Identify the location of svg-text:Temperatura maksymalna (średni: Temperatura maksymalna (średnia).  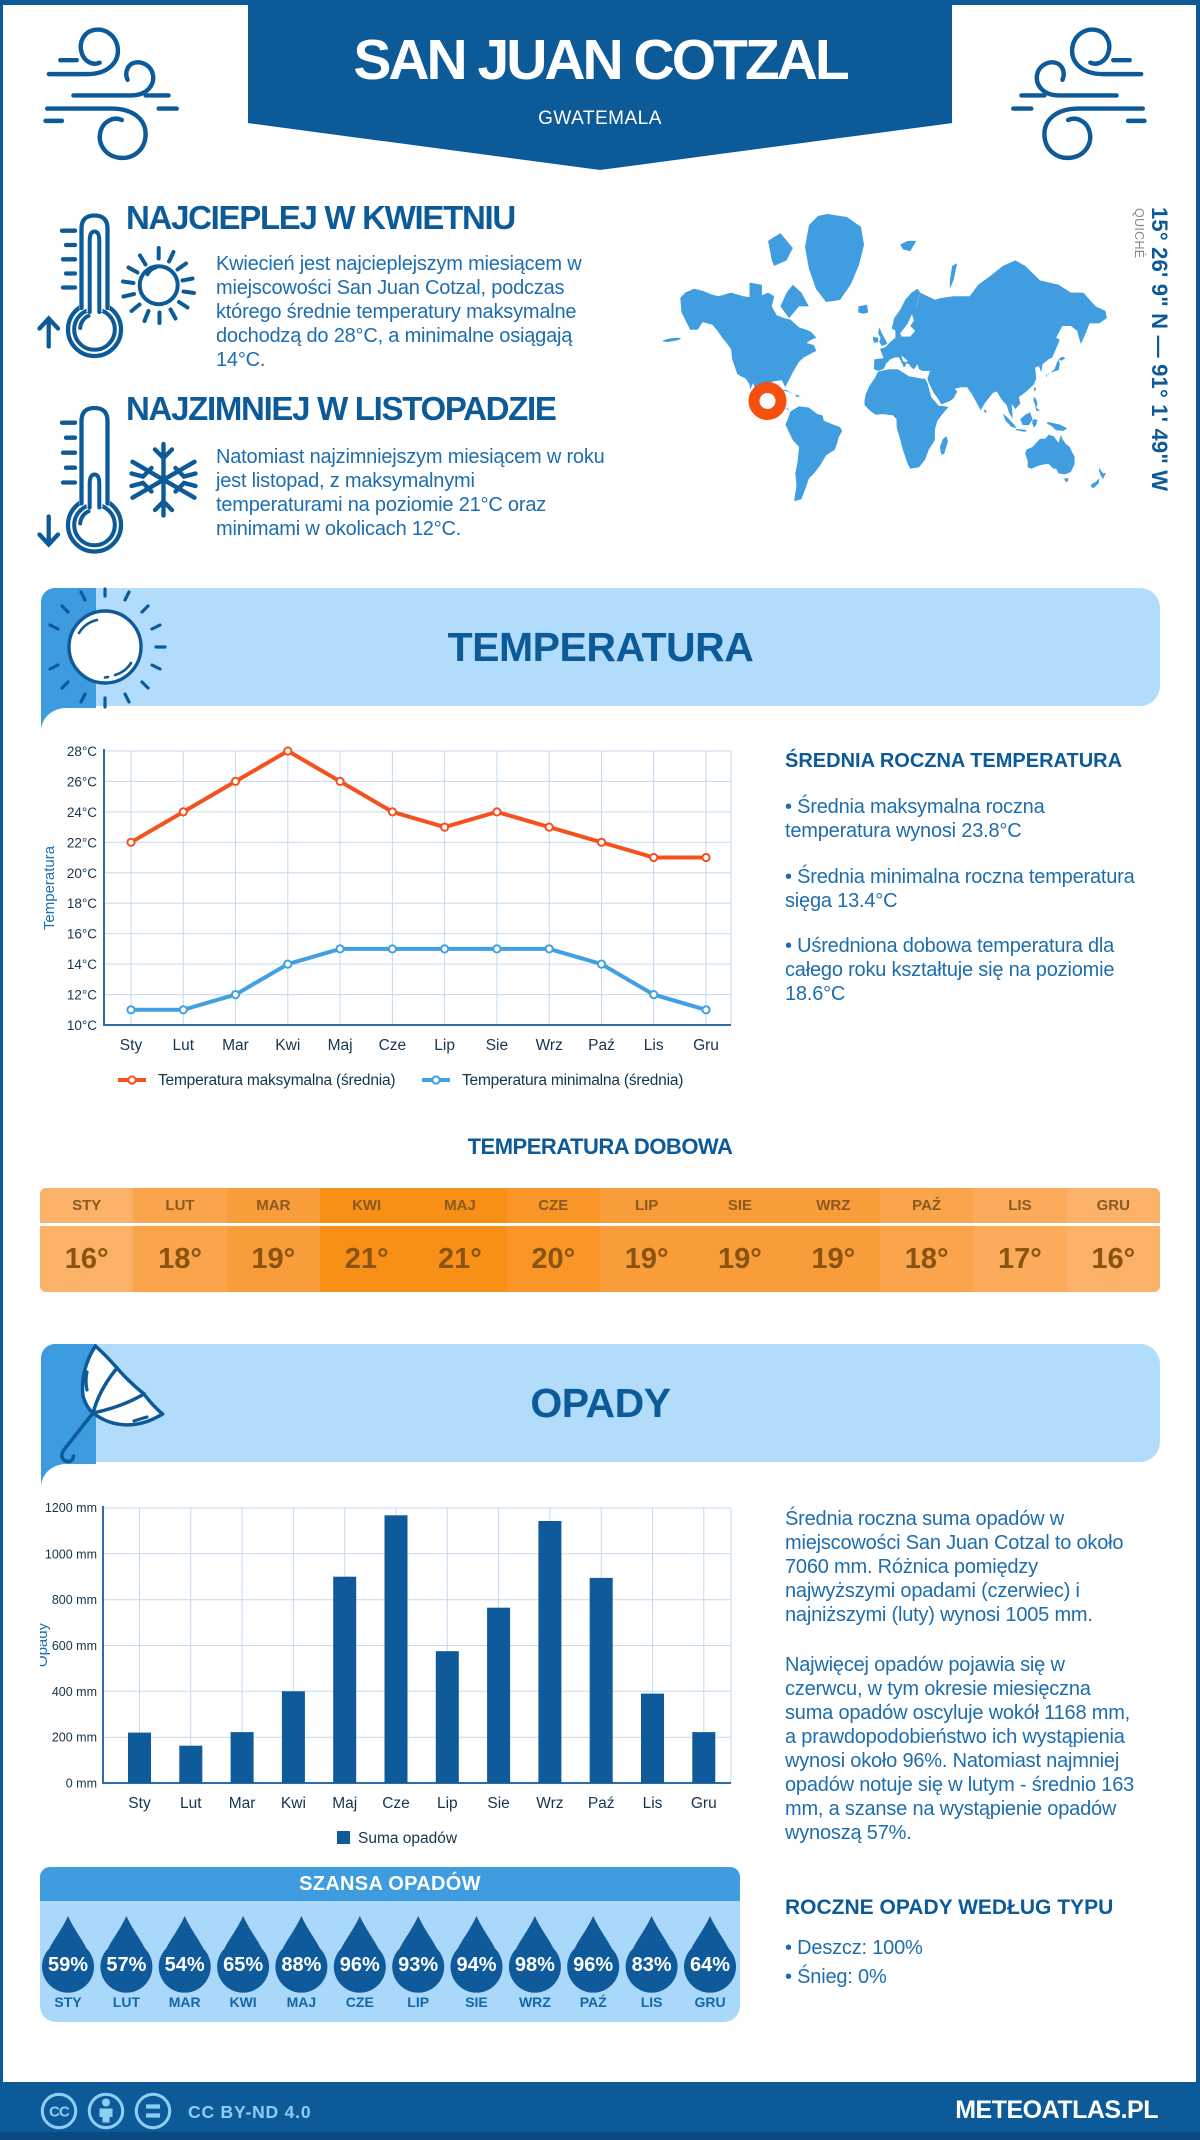
(276, 1080).